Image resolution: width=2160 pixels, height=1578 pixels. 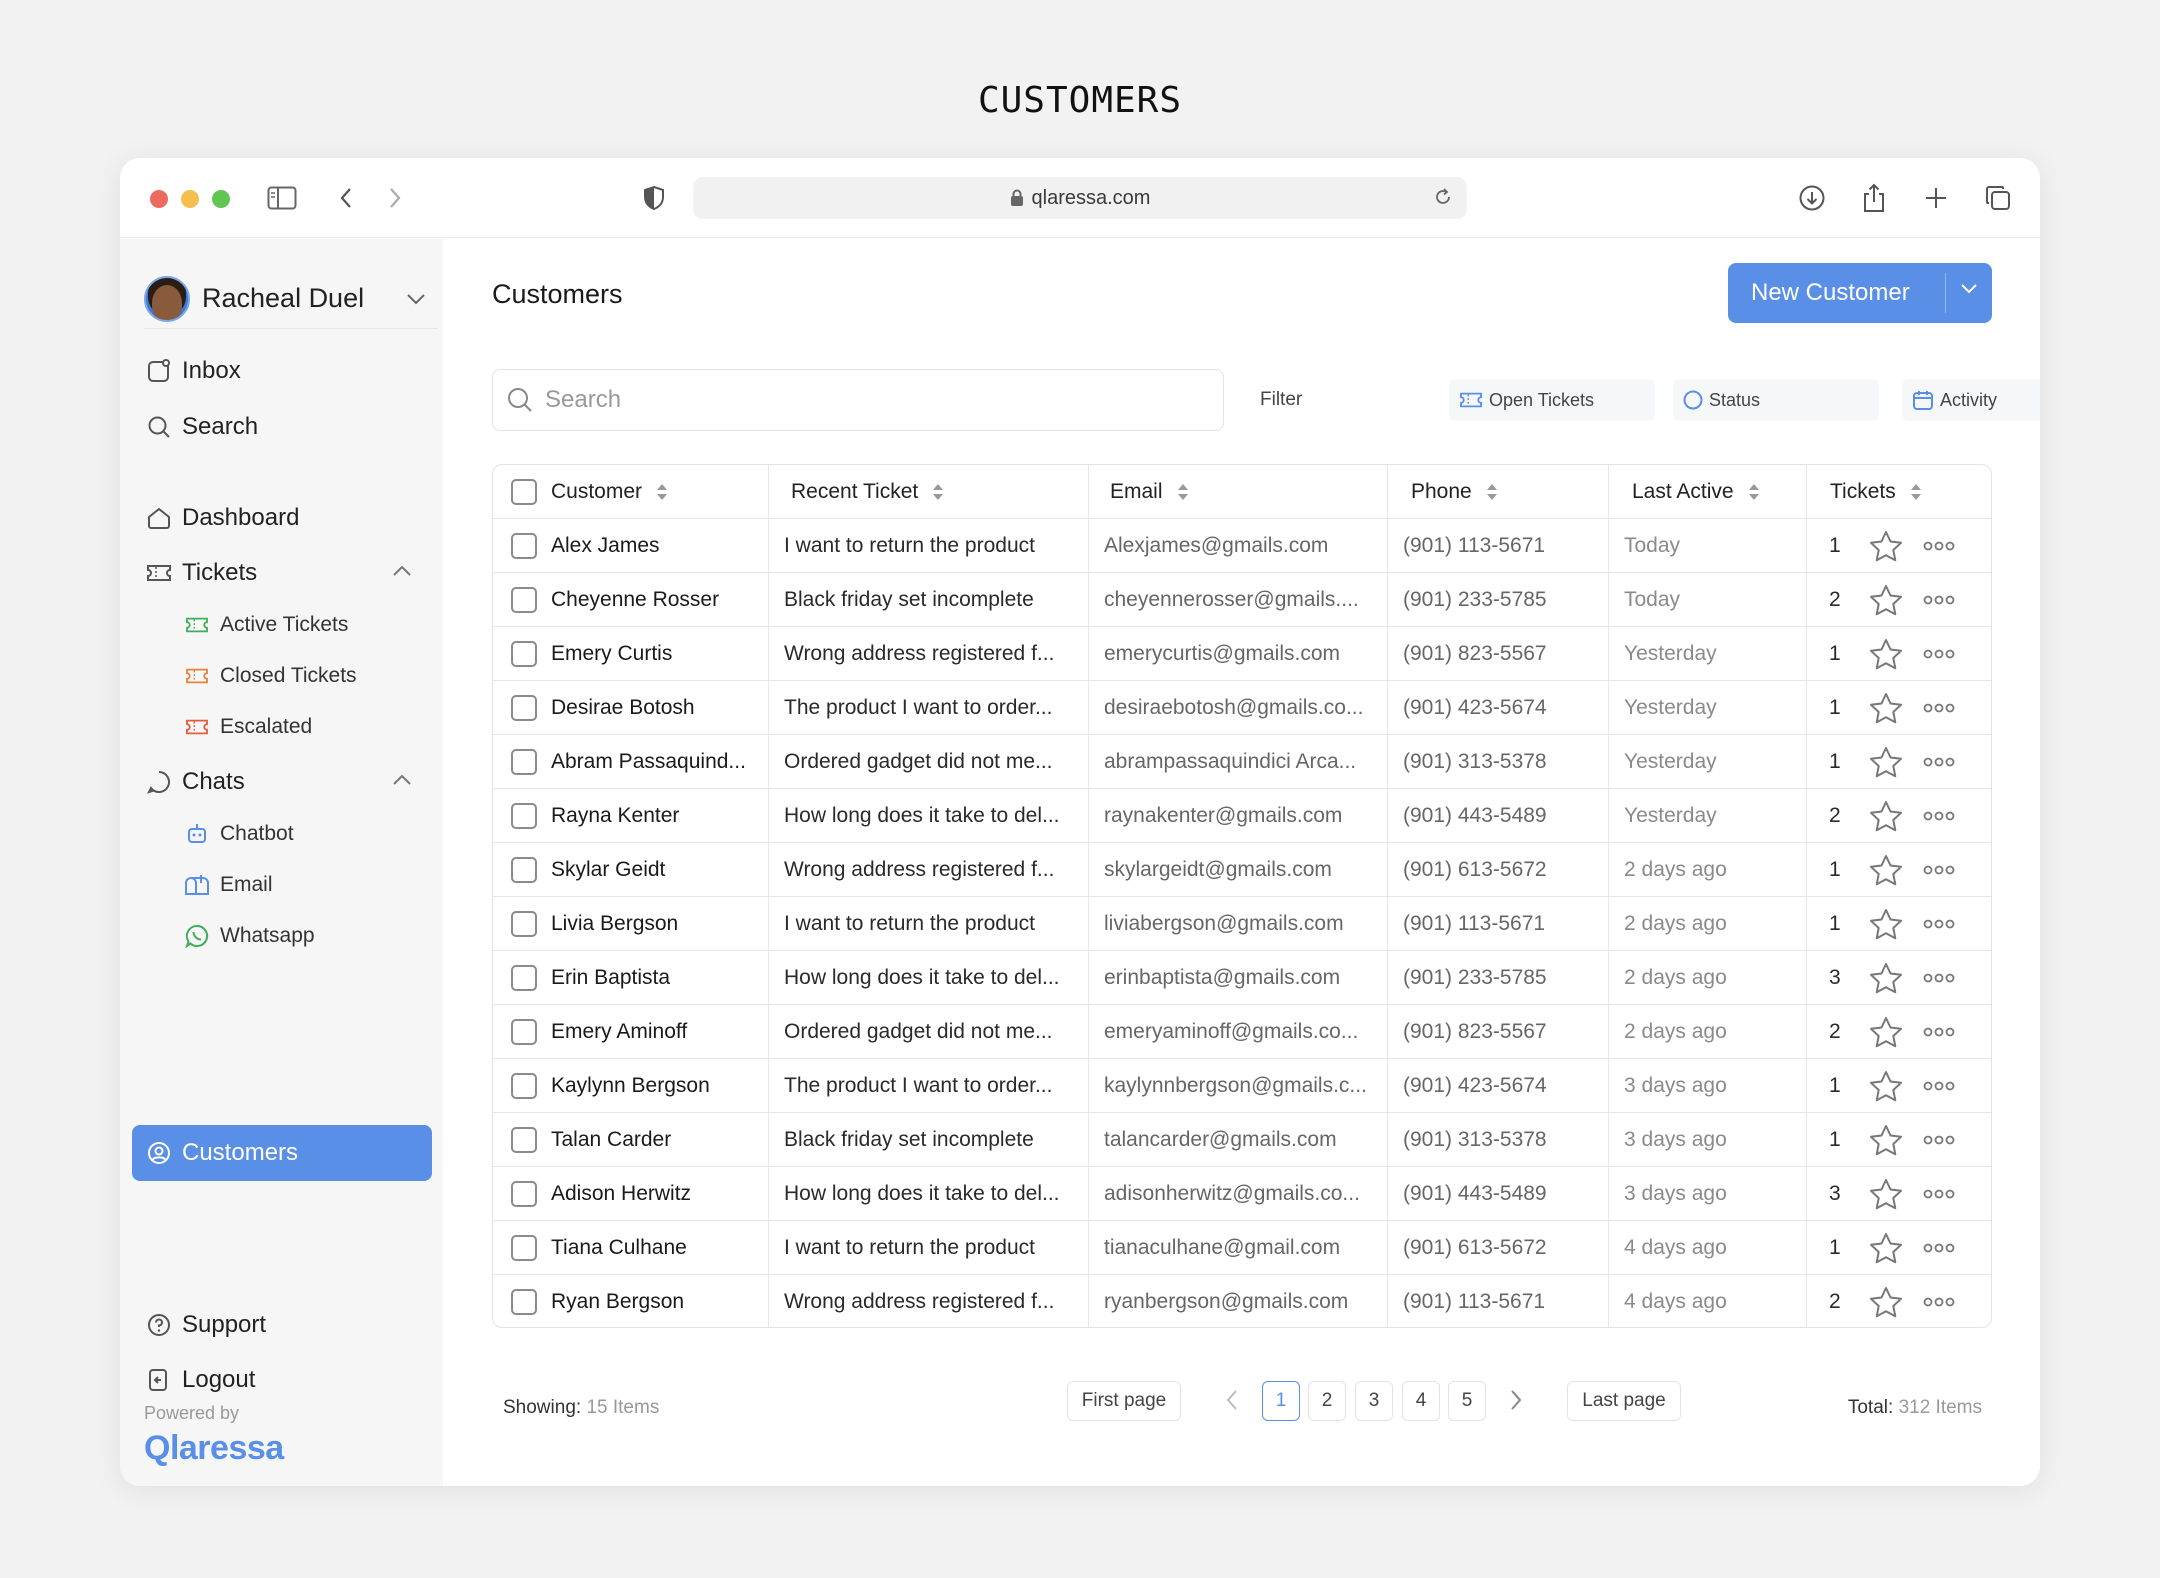 What do you see at coordinates (612, 653) in the screenshot?
I see `customer-name: Emery Curtis` at bounding box center [612, 653].